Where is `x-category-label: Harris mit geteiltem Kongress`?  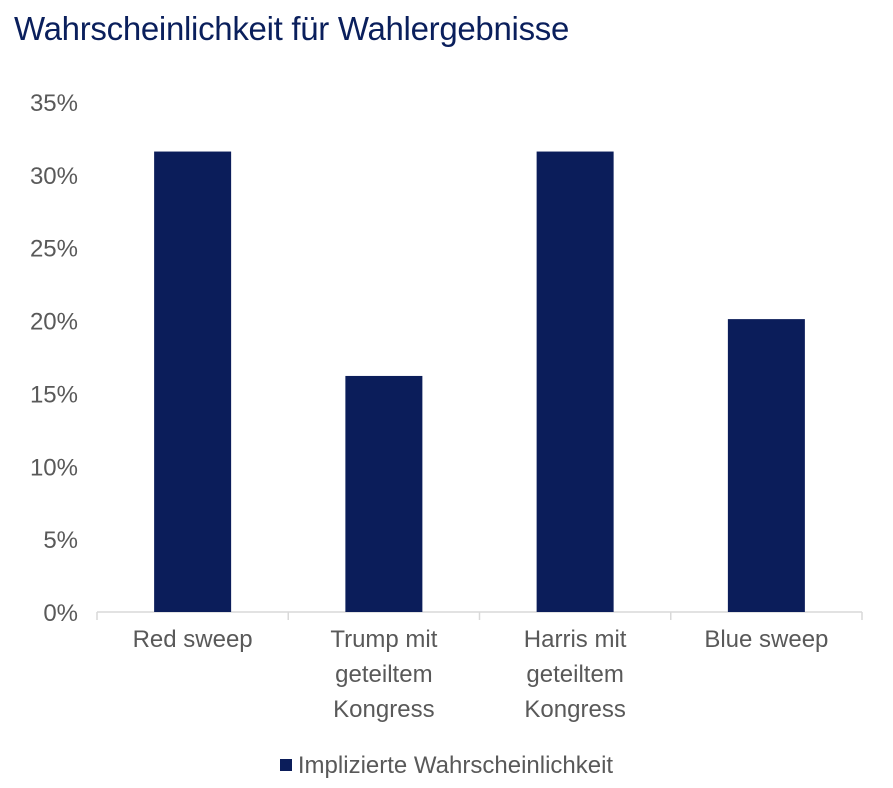 x-category-label: Harris mit geteiltem Kongress is located at coordinates (575, 674).